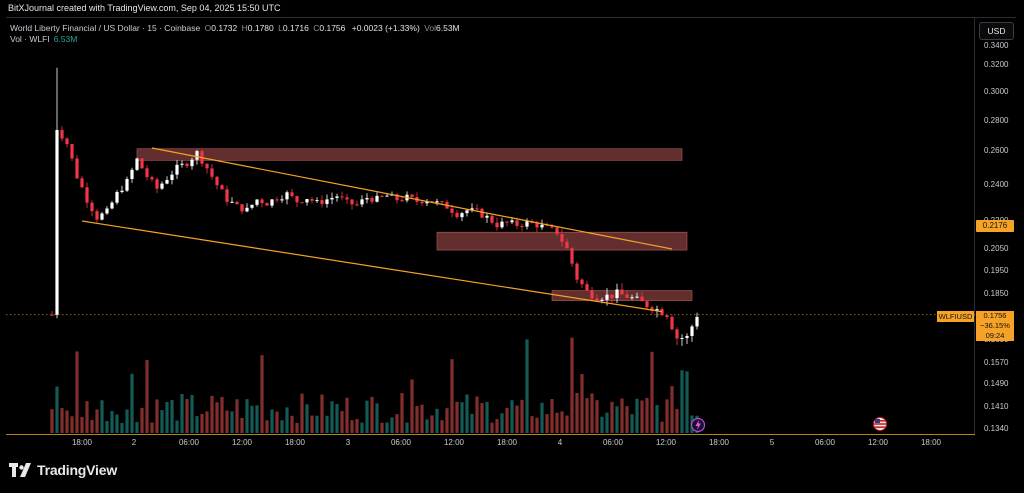 The image size is (1024, 493). What do you see at coordinates (995, 335) in the screenshot?
I see `bar-countdown: 09:24` at bounding box center [995, 335].